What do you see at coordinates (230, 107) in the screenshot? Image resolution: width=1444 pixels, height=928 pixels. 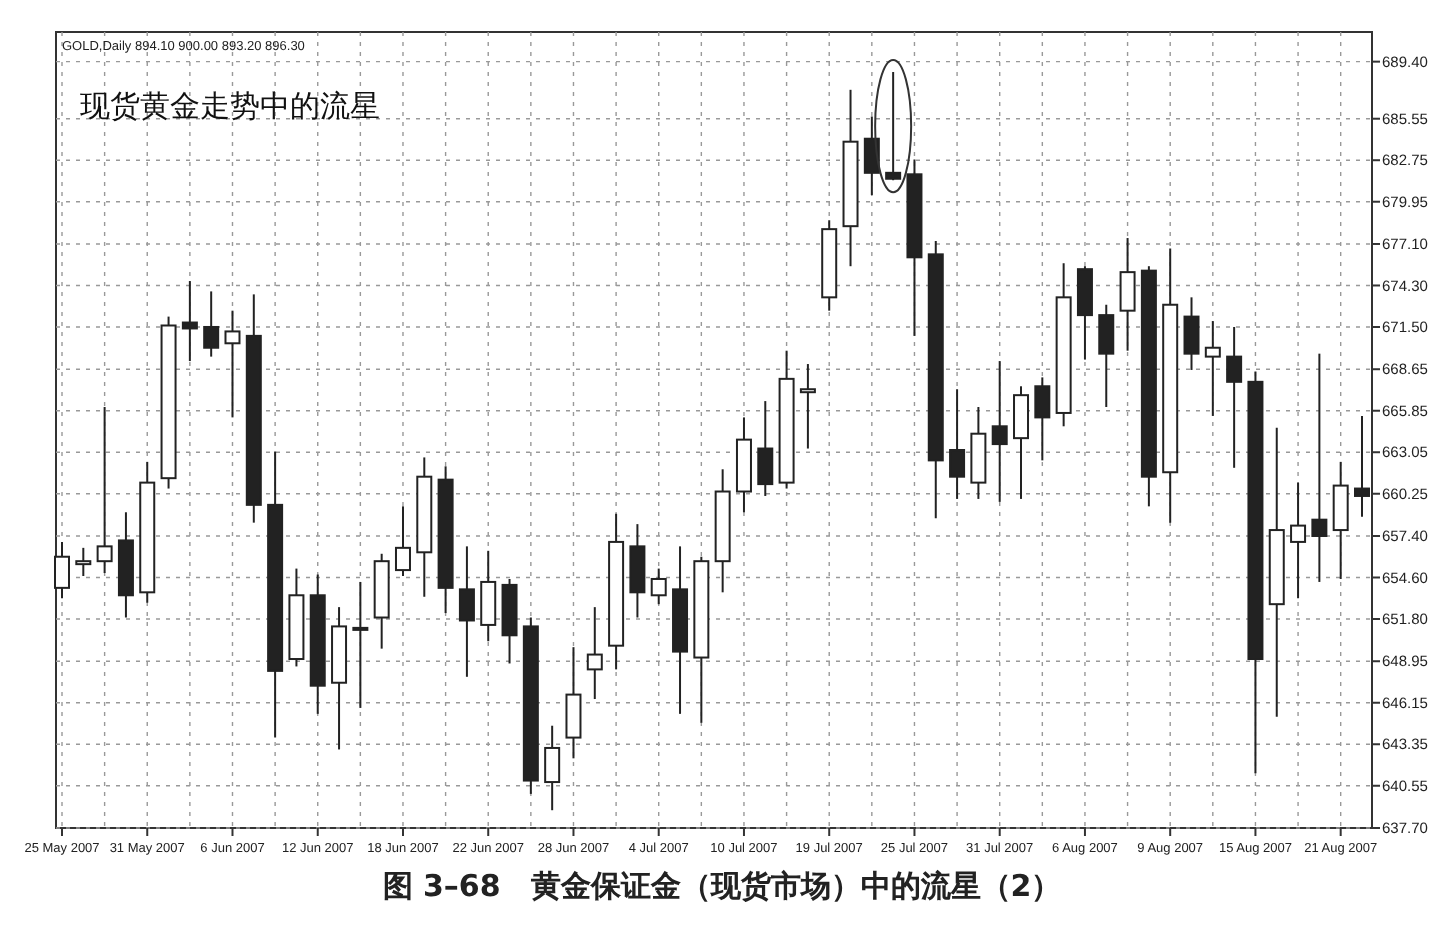 I see `annotation: 现货黄金走势中的流星` at bounding box center [230, 107].